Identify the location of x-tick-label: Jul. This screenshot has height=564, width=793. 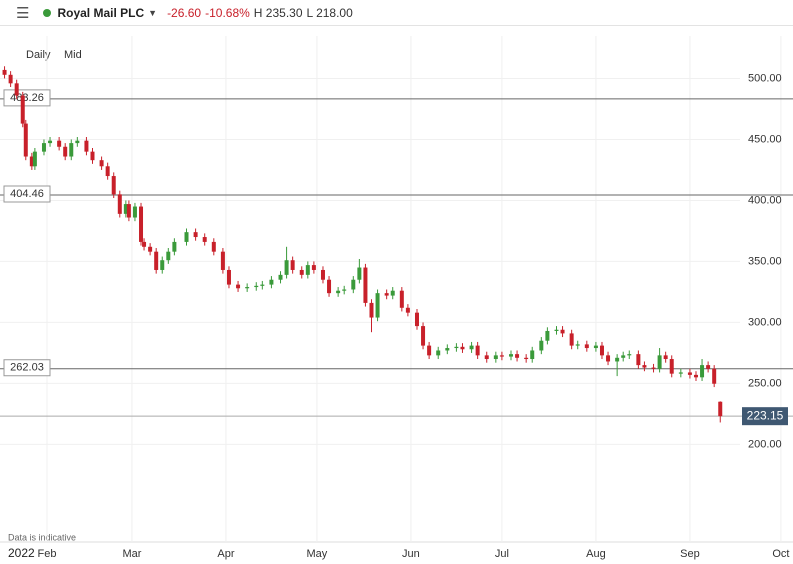
(502, 554).